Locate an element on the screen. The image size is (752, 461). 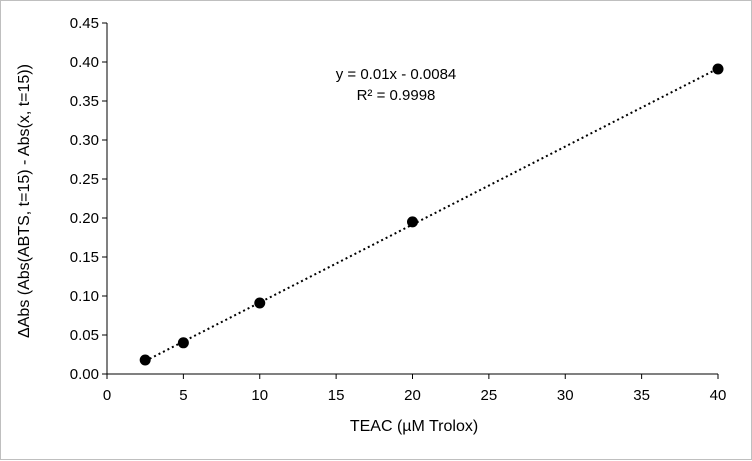
x-tick-label: 10 is located at coordinates (259, 395).